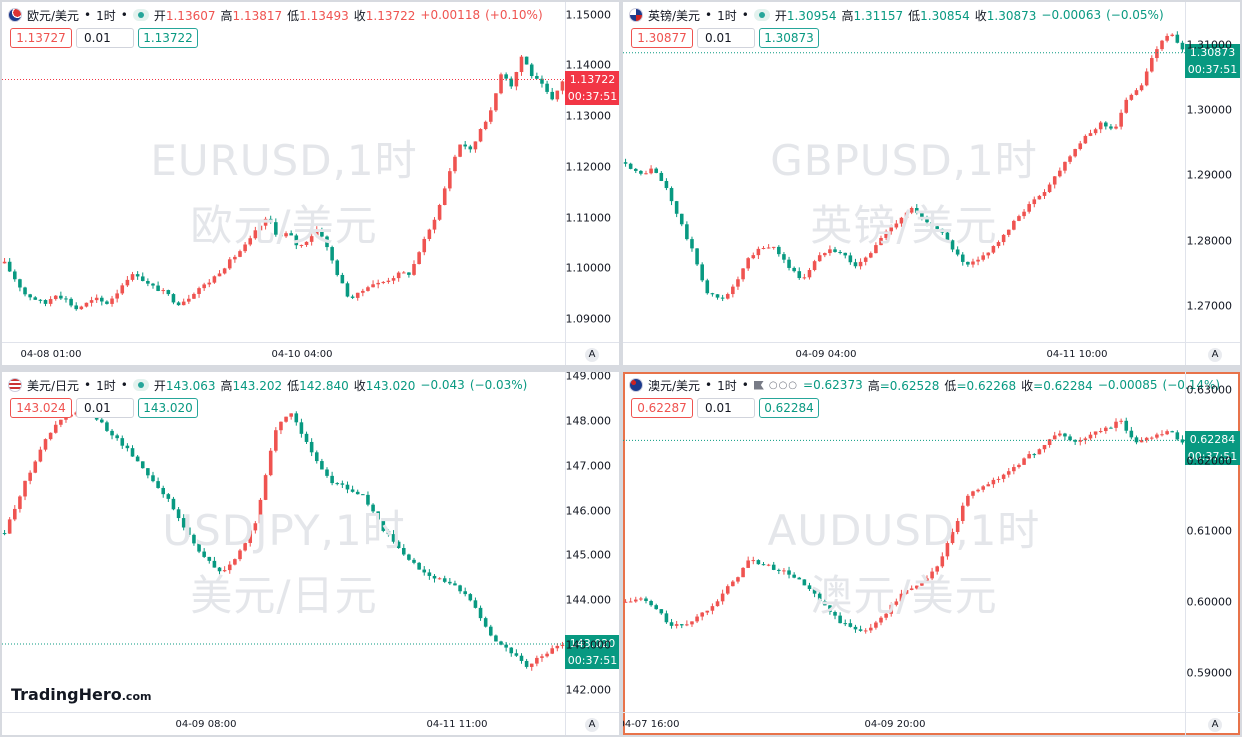  I want to click on buy-button: 1.30873, so click(789, 38).